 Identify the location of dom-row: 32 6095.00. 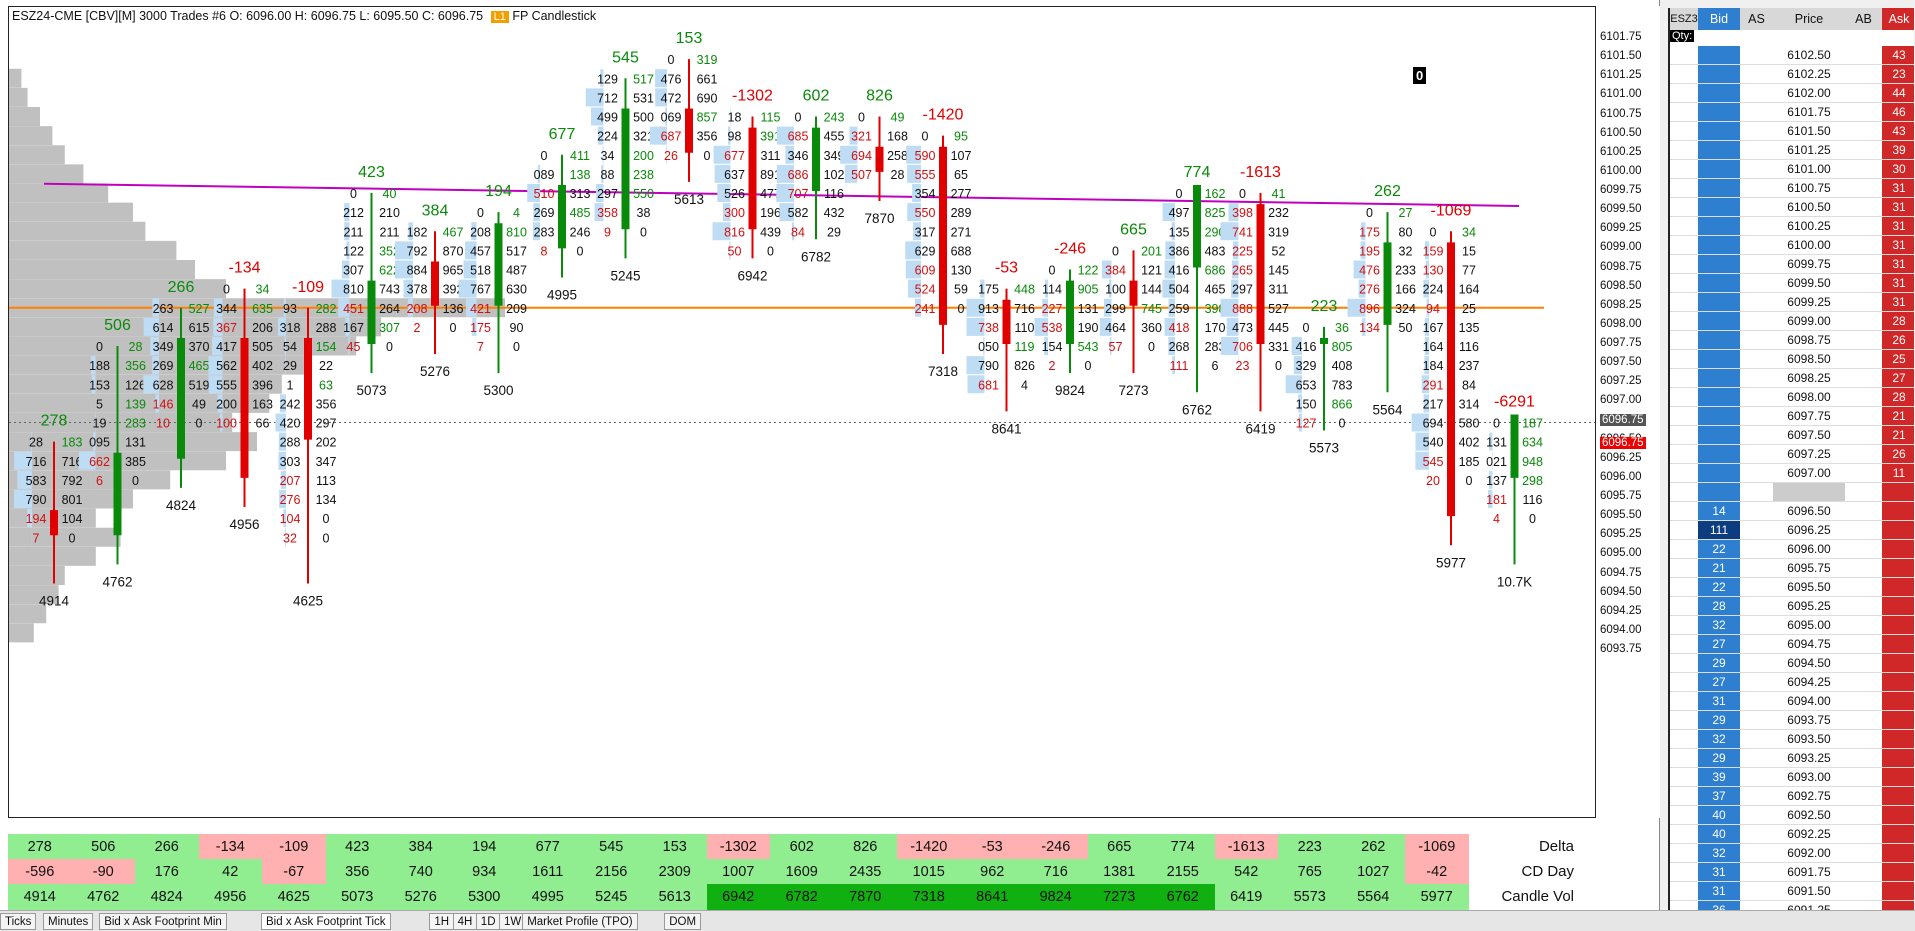
(1792, 625).